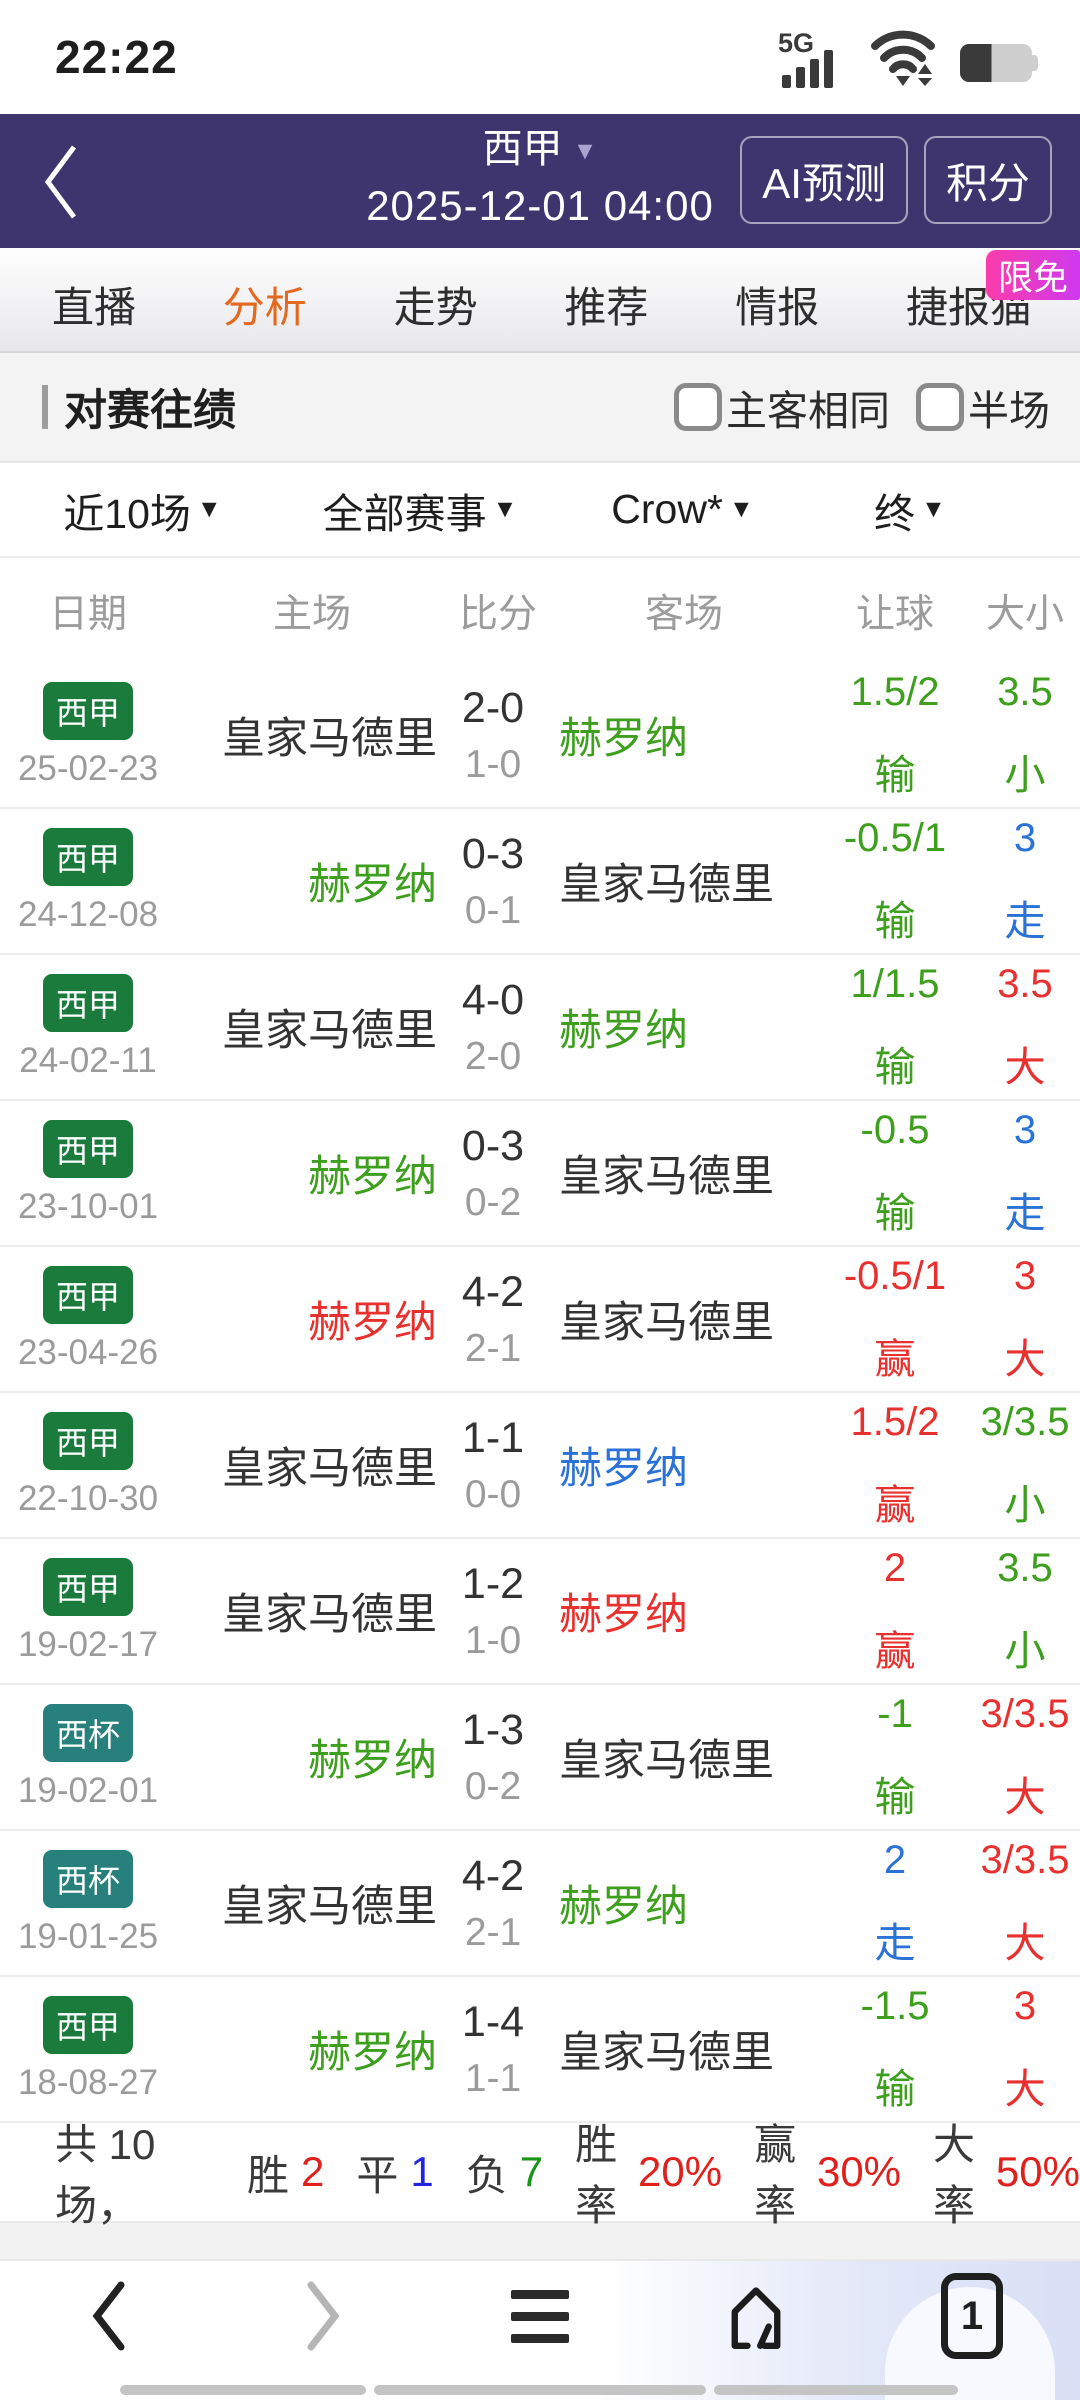 The width and height of the screenshot is (1080, 2400). What do you see at coordinates (972, 2316) in the screenshot?
I see `nav-tabs-button: 1` at bounding box center [972, 2316].